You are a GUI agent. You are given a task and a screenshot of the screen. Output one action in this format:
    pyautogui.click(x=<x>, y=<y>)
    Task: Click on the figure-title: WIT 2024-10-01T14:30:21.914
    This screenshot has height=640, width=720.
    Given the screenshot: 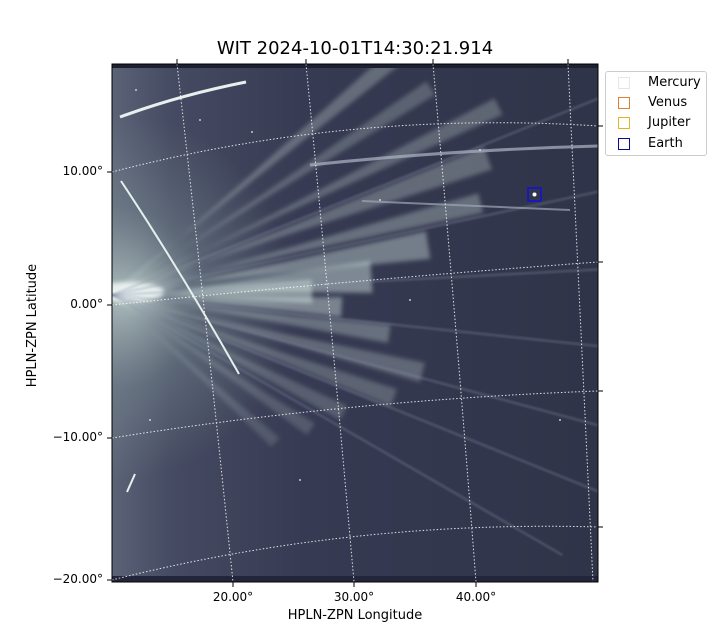 What is the action you would take?
    pyautogui.click(x=355, y=48)
    